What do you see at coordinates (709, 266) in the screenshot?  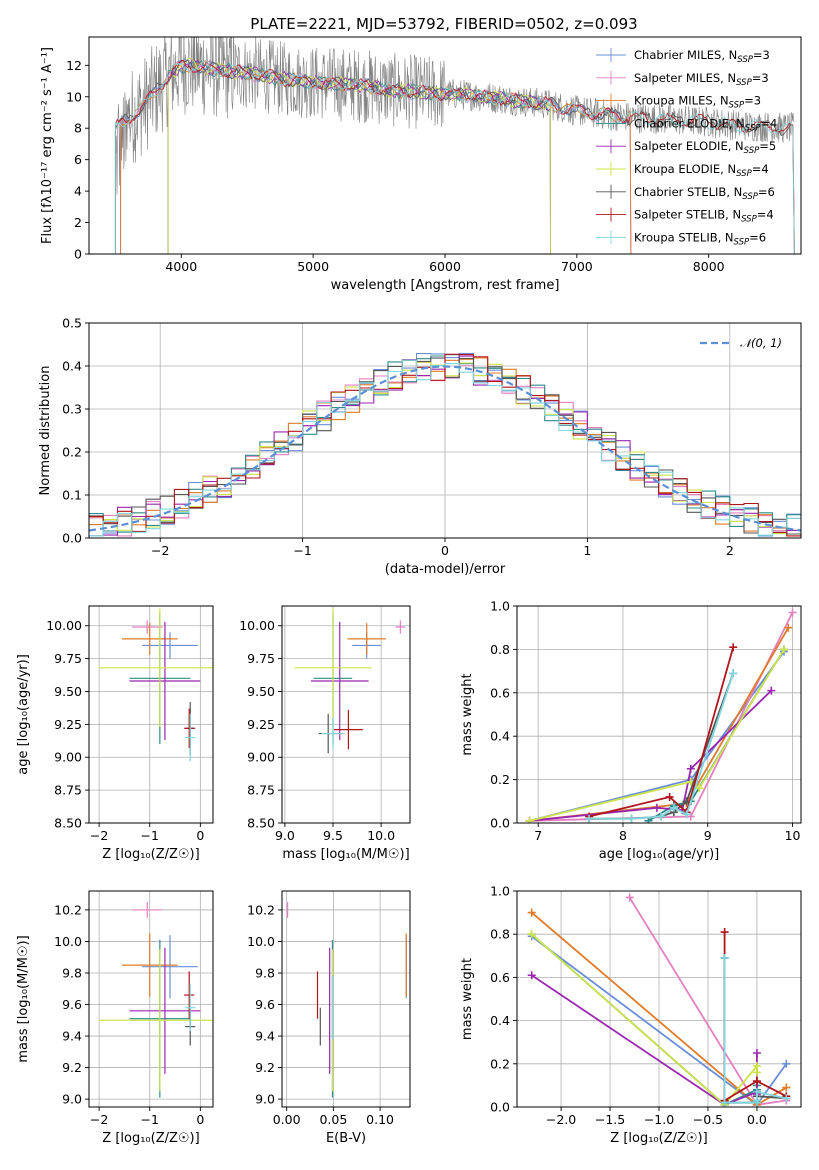 I see `x-tick-label: 8000` at bounding box center [709, 266].